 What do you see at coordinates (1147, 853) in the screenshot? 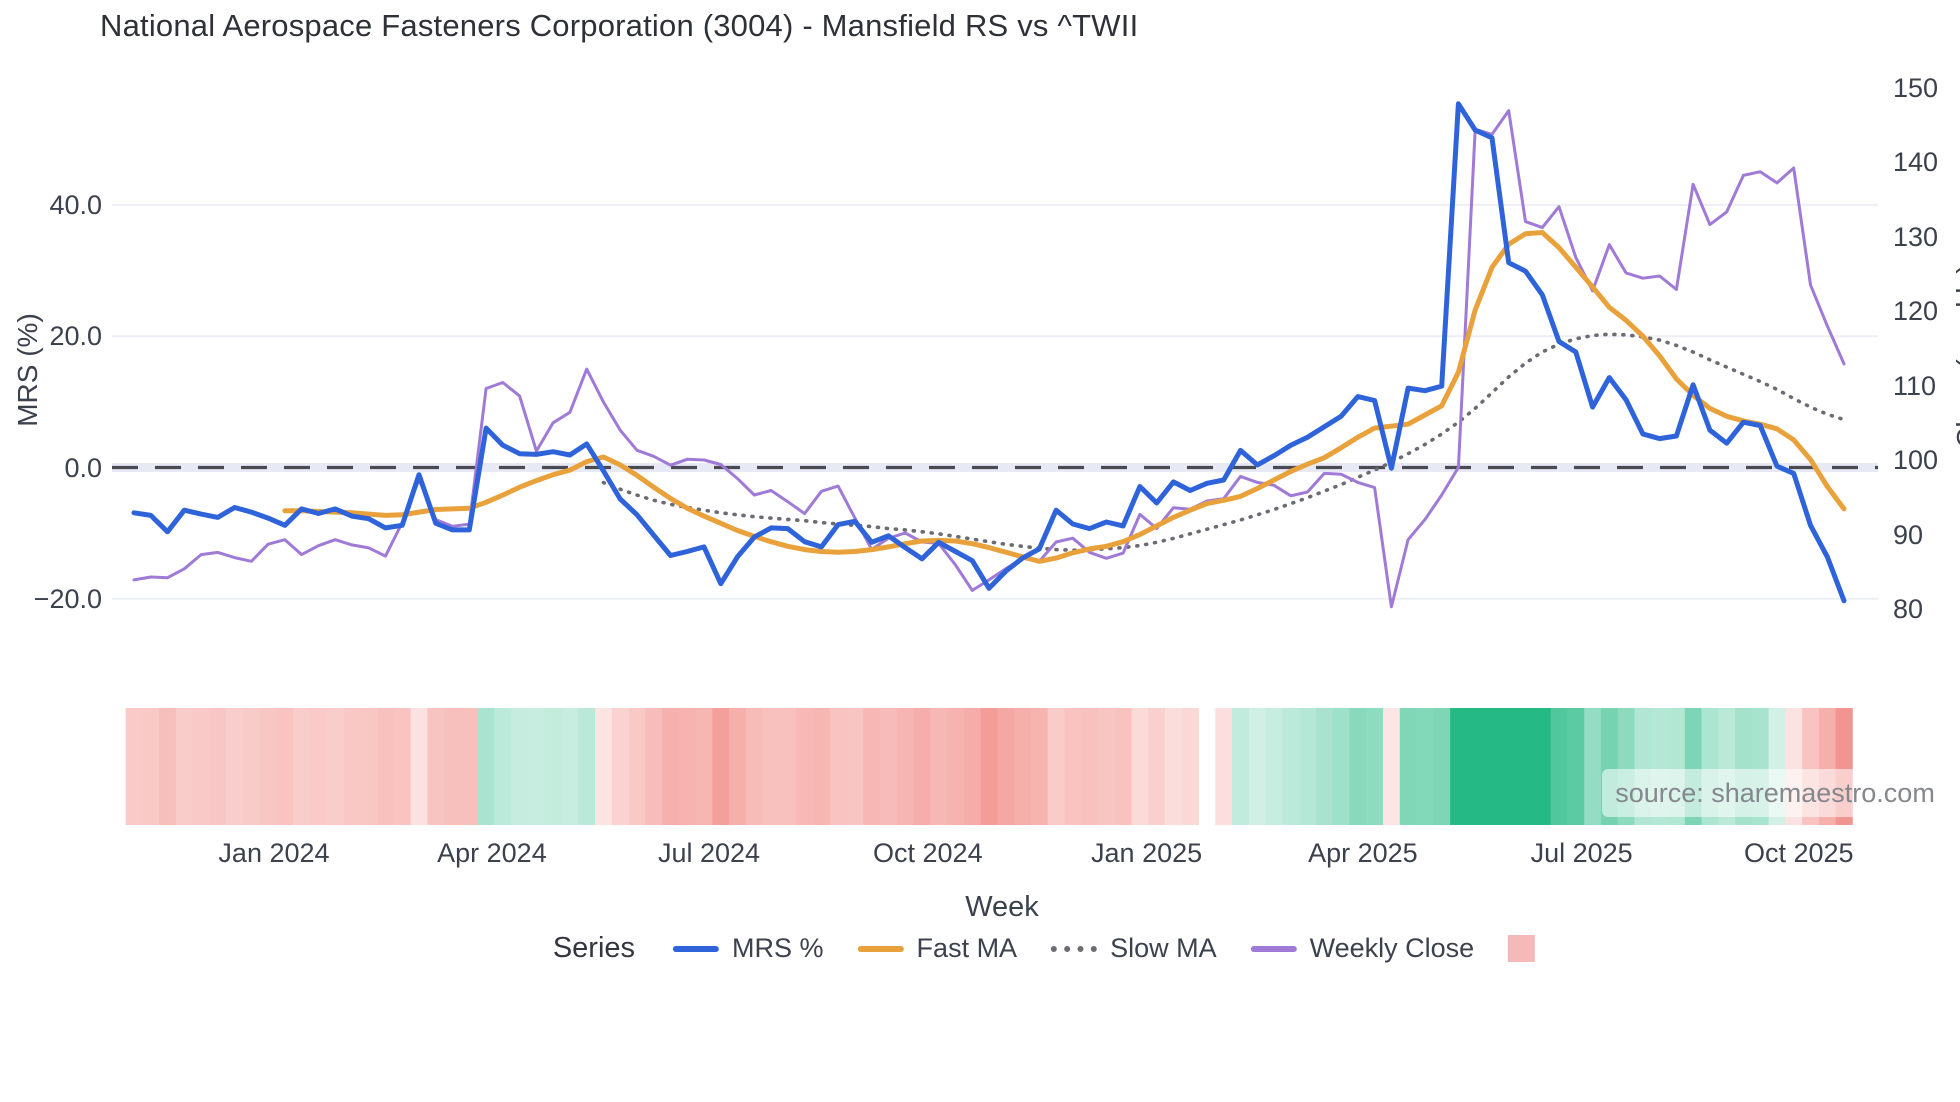
I see `x-tick-label: Jan 2025` at bounding box center [1147, 853].